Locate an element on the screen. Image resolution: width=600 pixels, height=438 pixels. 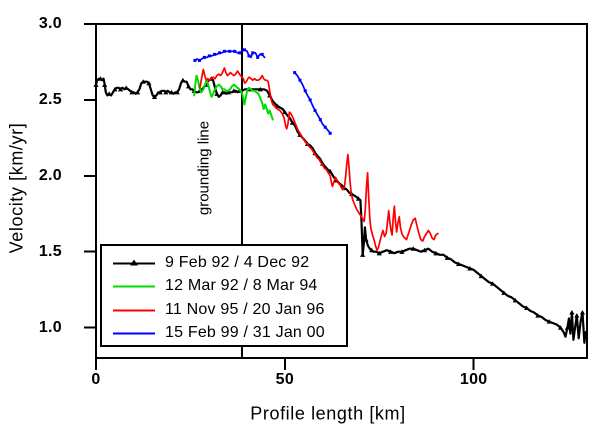
x-axis-title: Profile length [km] is located at coordinates (328, 413).